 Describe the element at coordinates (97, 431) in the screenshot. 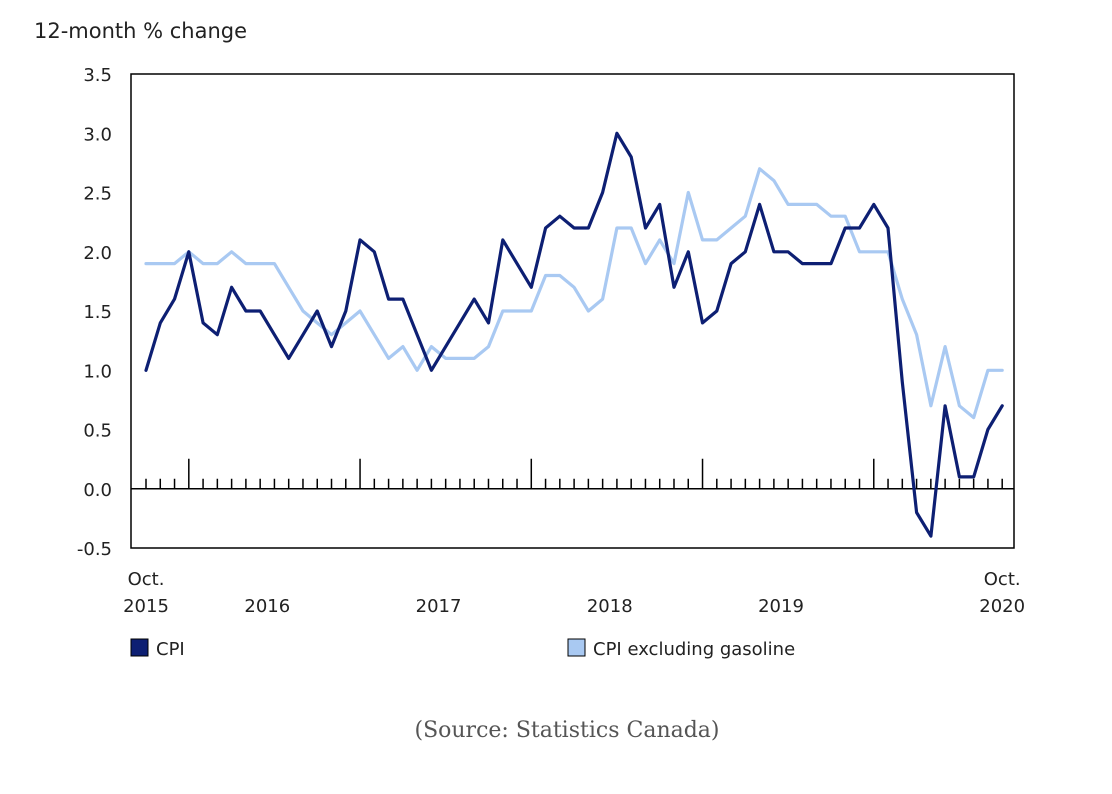

I see `y-tick-label: 0.5` at that location.